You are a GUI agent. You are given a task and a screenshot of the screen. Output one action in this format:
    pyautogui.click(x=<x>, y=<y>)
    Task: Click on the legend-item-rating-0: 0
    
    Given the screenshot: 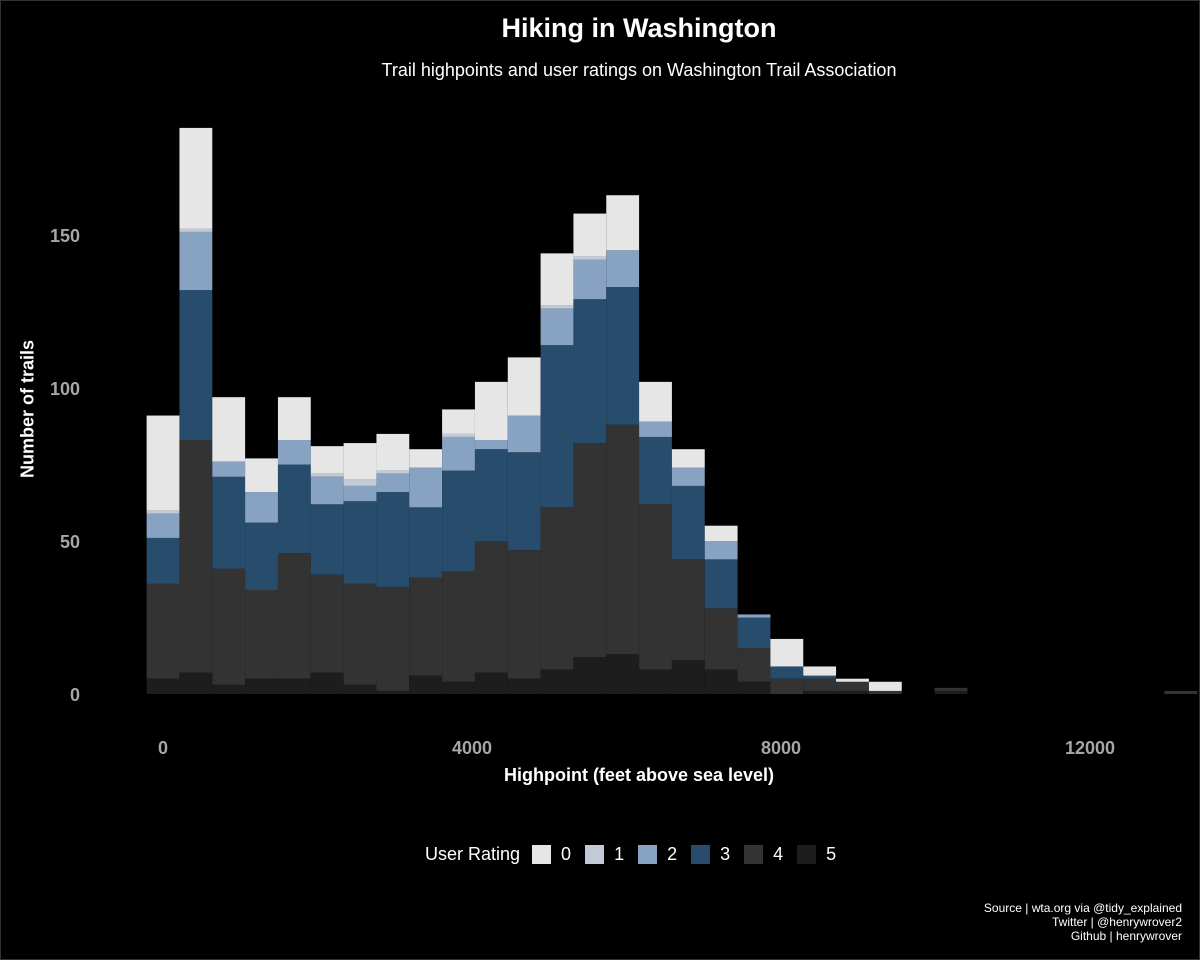 What is the action you would take?
    pyautogui.click(x=551, y=854)
    